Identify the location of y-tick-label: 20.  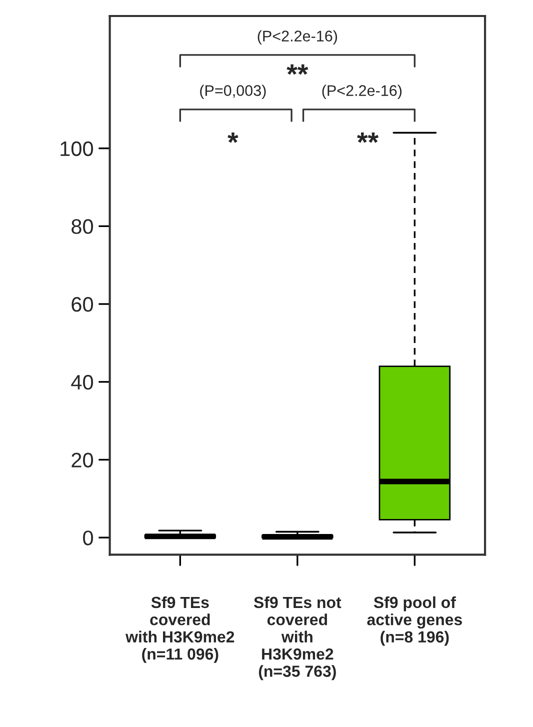
(83, 460).